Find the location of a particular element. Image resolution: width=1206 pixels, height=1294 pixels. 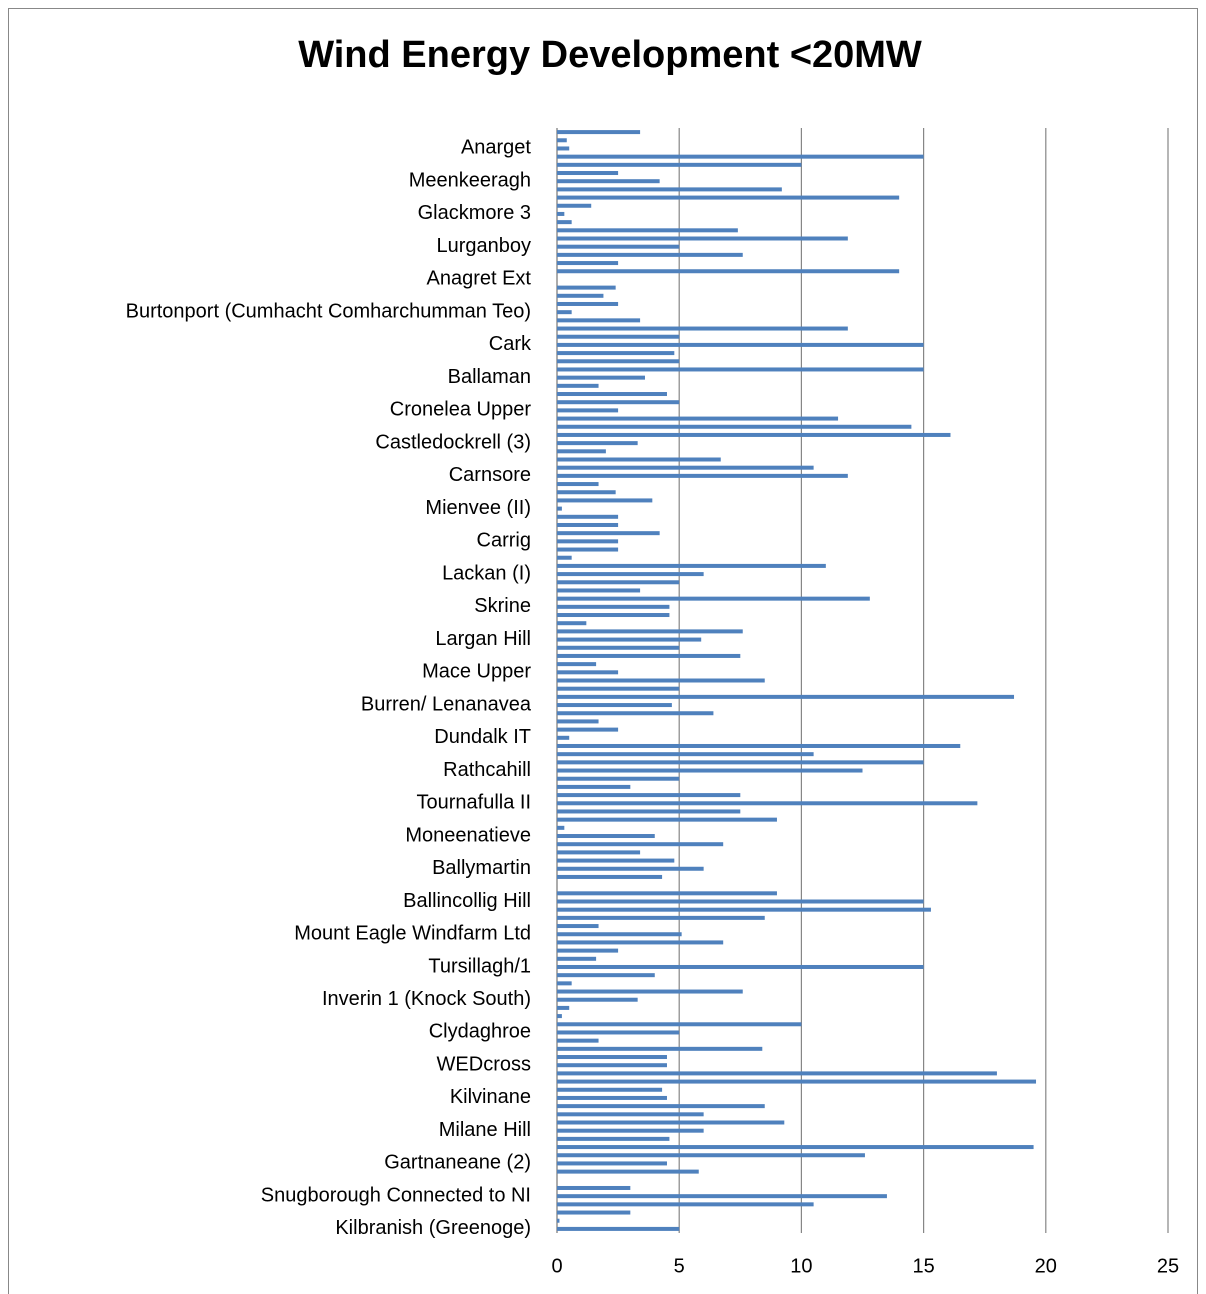

y-tick-label: Lackan (I) is located at coordinates (486, 573).